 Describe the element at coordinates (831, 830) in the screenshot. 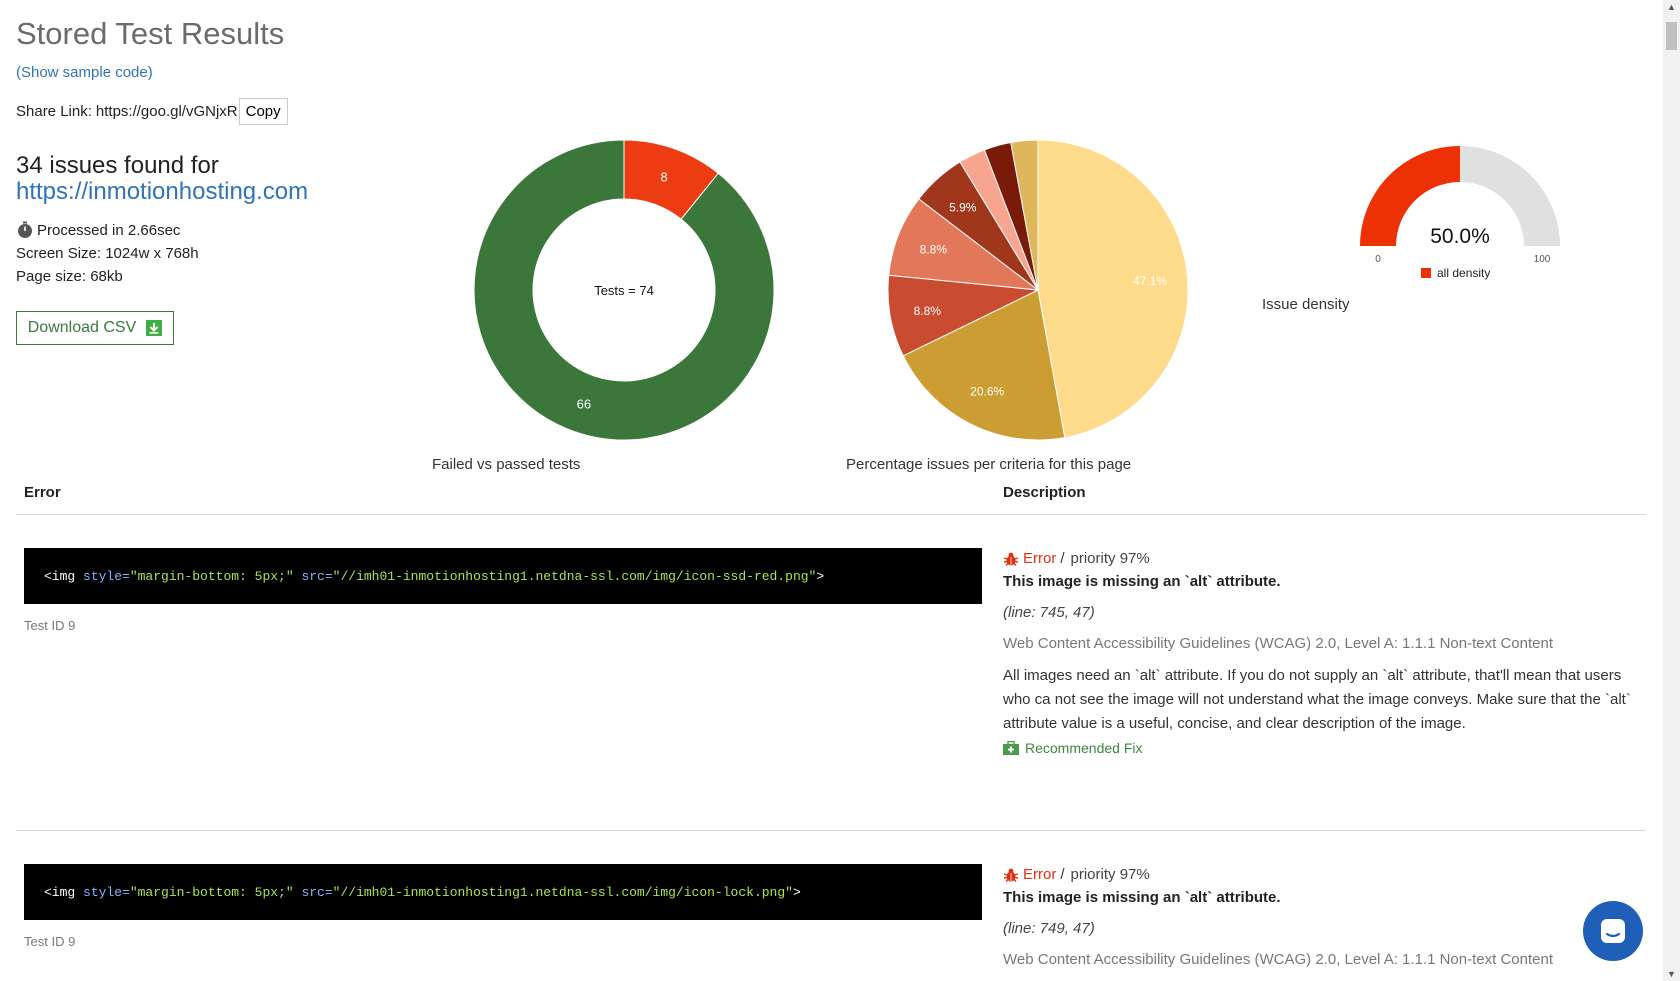

I see `row-divider` at that location.